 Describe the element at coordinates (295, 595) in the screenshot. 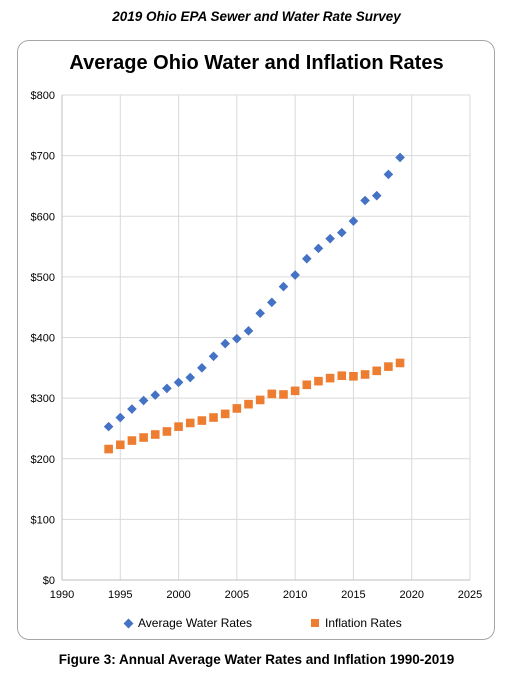

I see `x-tick-label: 2010` at that location.